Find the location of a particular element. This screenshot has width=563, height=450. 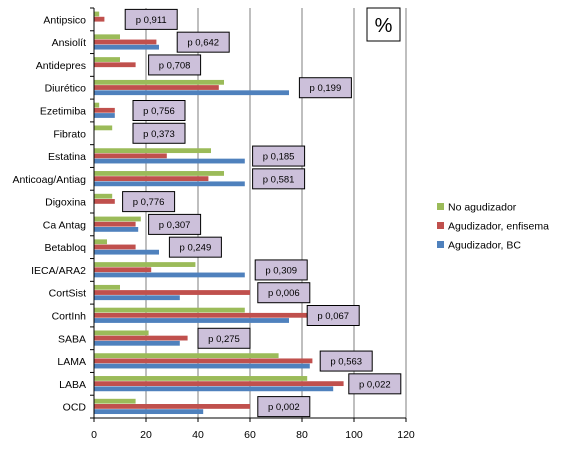

legend-item: Agudizador, BC is located at coordinates (479, 246).